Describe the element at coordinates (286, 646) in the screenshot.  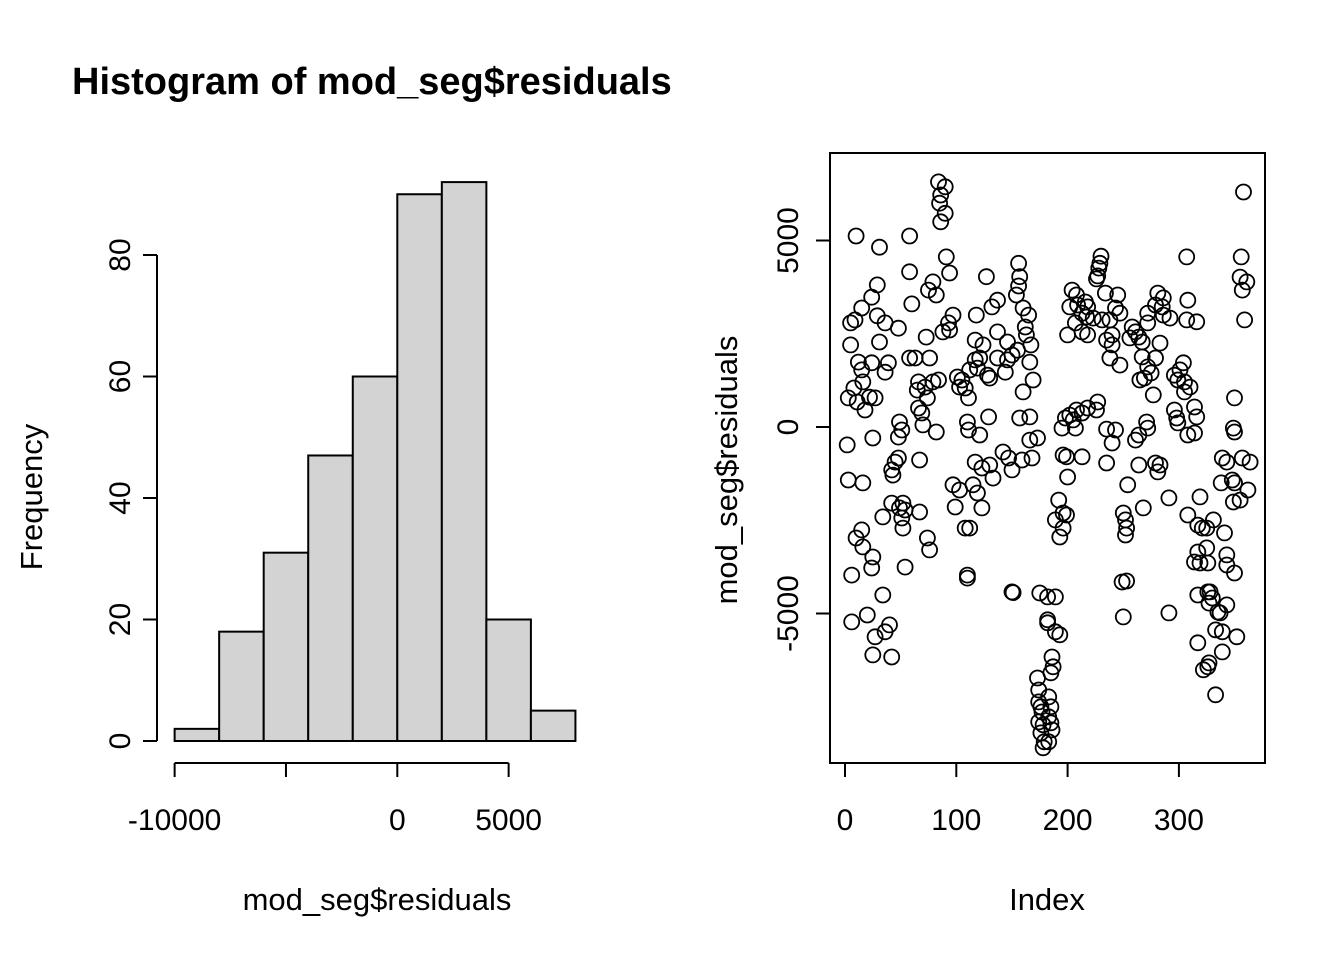
I see `hist-bar` at that location.